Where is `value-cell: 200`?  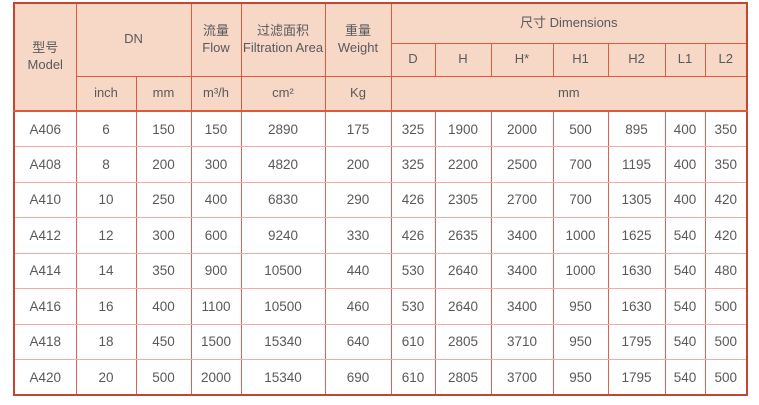 value-cell: 200 is located at coordinates (358, 164).